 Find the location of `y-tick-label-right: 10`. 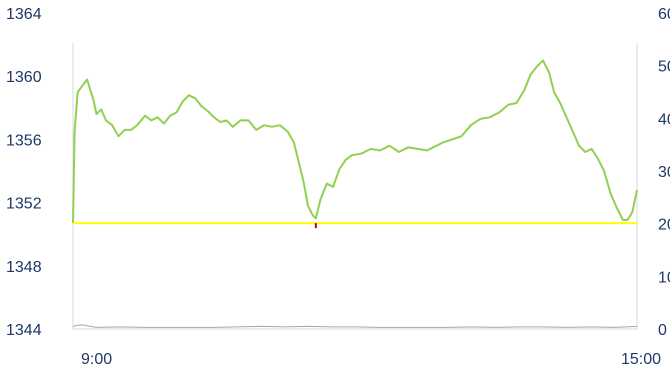

y-tick-label-right: 10 is located at coordinates (664, 277).